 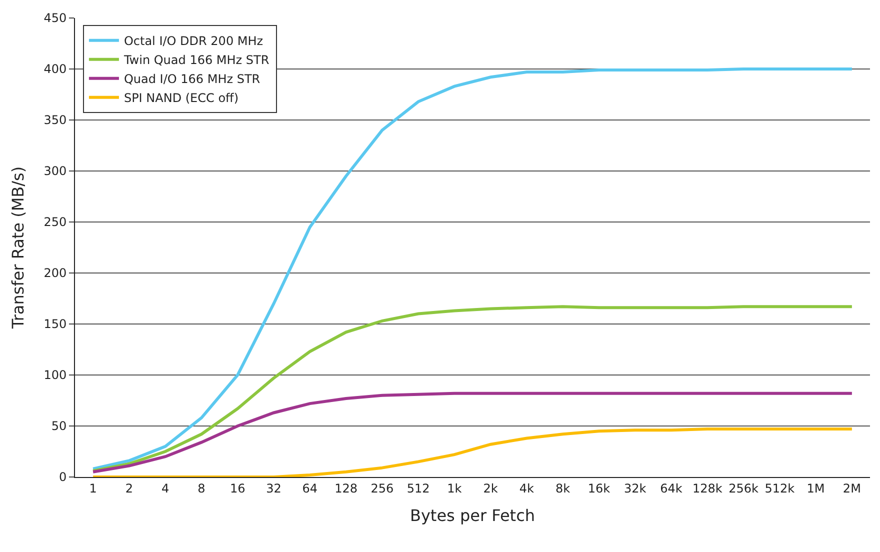 I want to click on x-tick-label: 256k, so click(x=743, y=488).